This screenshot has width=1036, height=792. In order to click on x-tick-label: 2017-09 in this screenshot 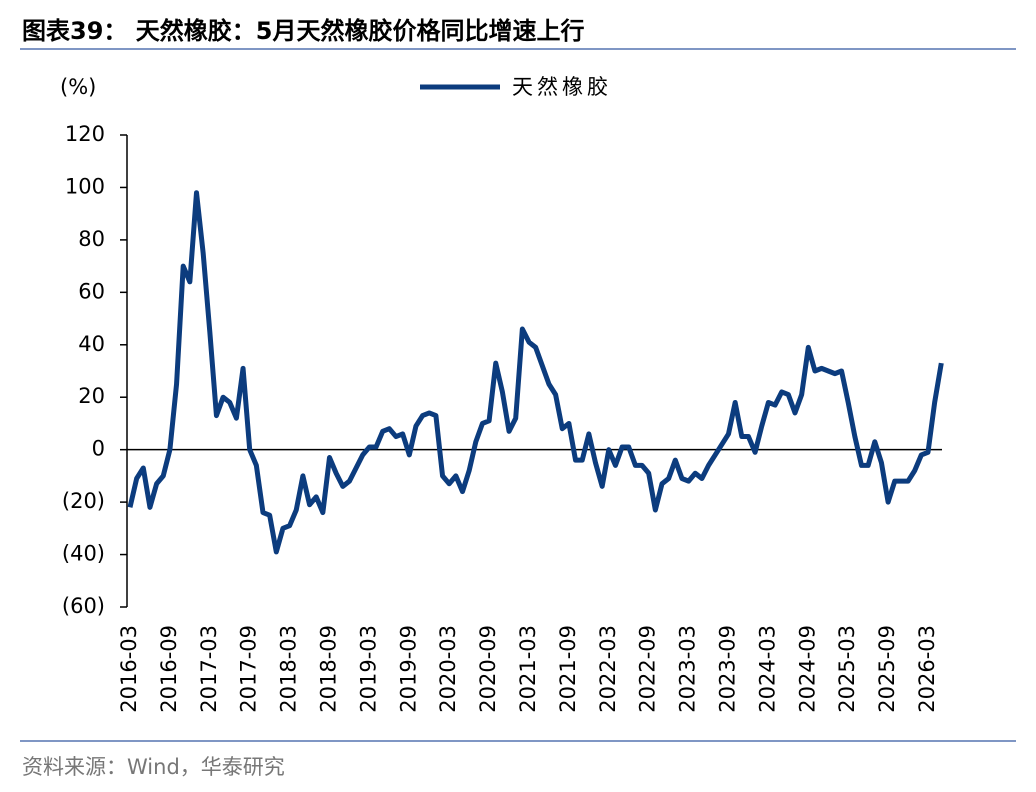, I will do `click(249, 669)`.